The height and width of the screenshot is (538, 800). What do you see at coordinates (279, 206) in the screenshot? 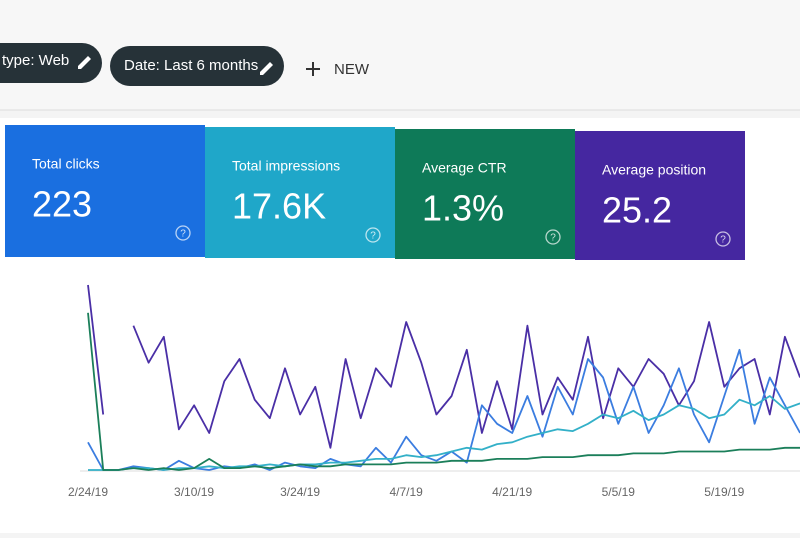
I see `metric-value: 17.6K` at bounding box center [279, 206].